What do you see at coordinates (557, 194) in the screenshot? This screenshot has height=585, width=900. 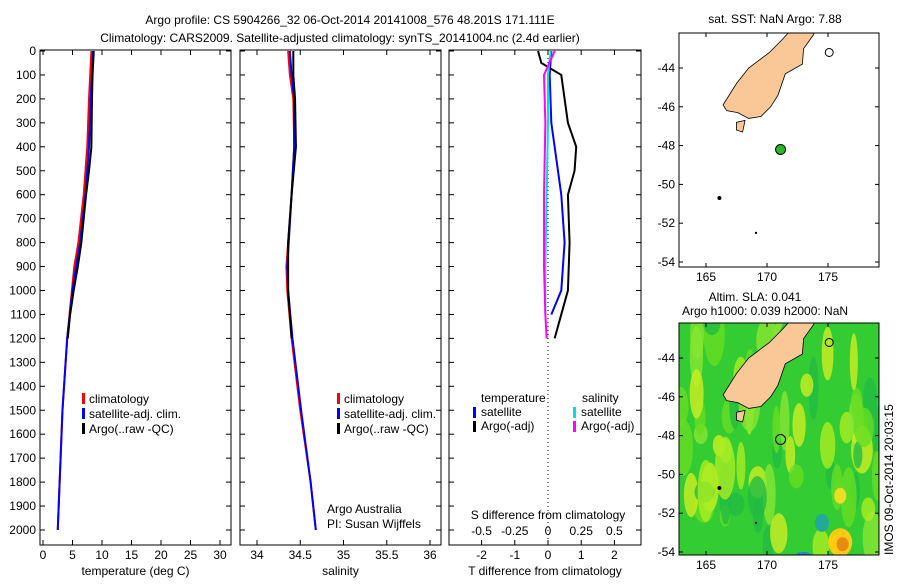 I see `series-line-t-argo-adj-` at bounding box center [557, 194].